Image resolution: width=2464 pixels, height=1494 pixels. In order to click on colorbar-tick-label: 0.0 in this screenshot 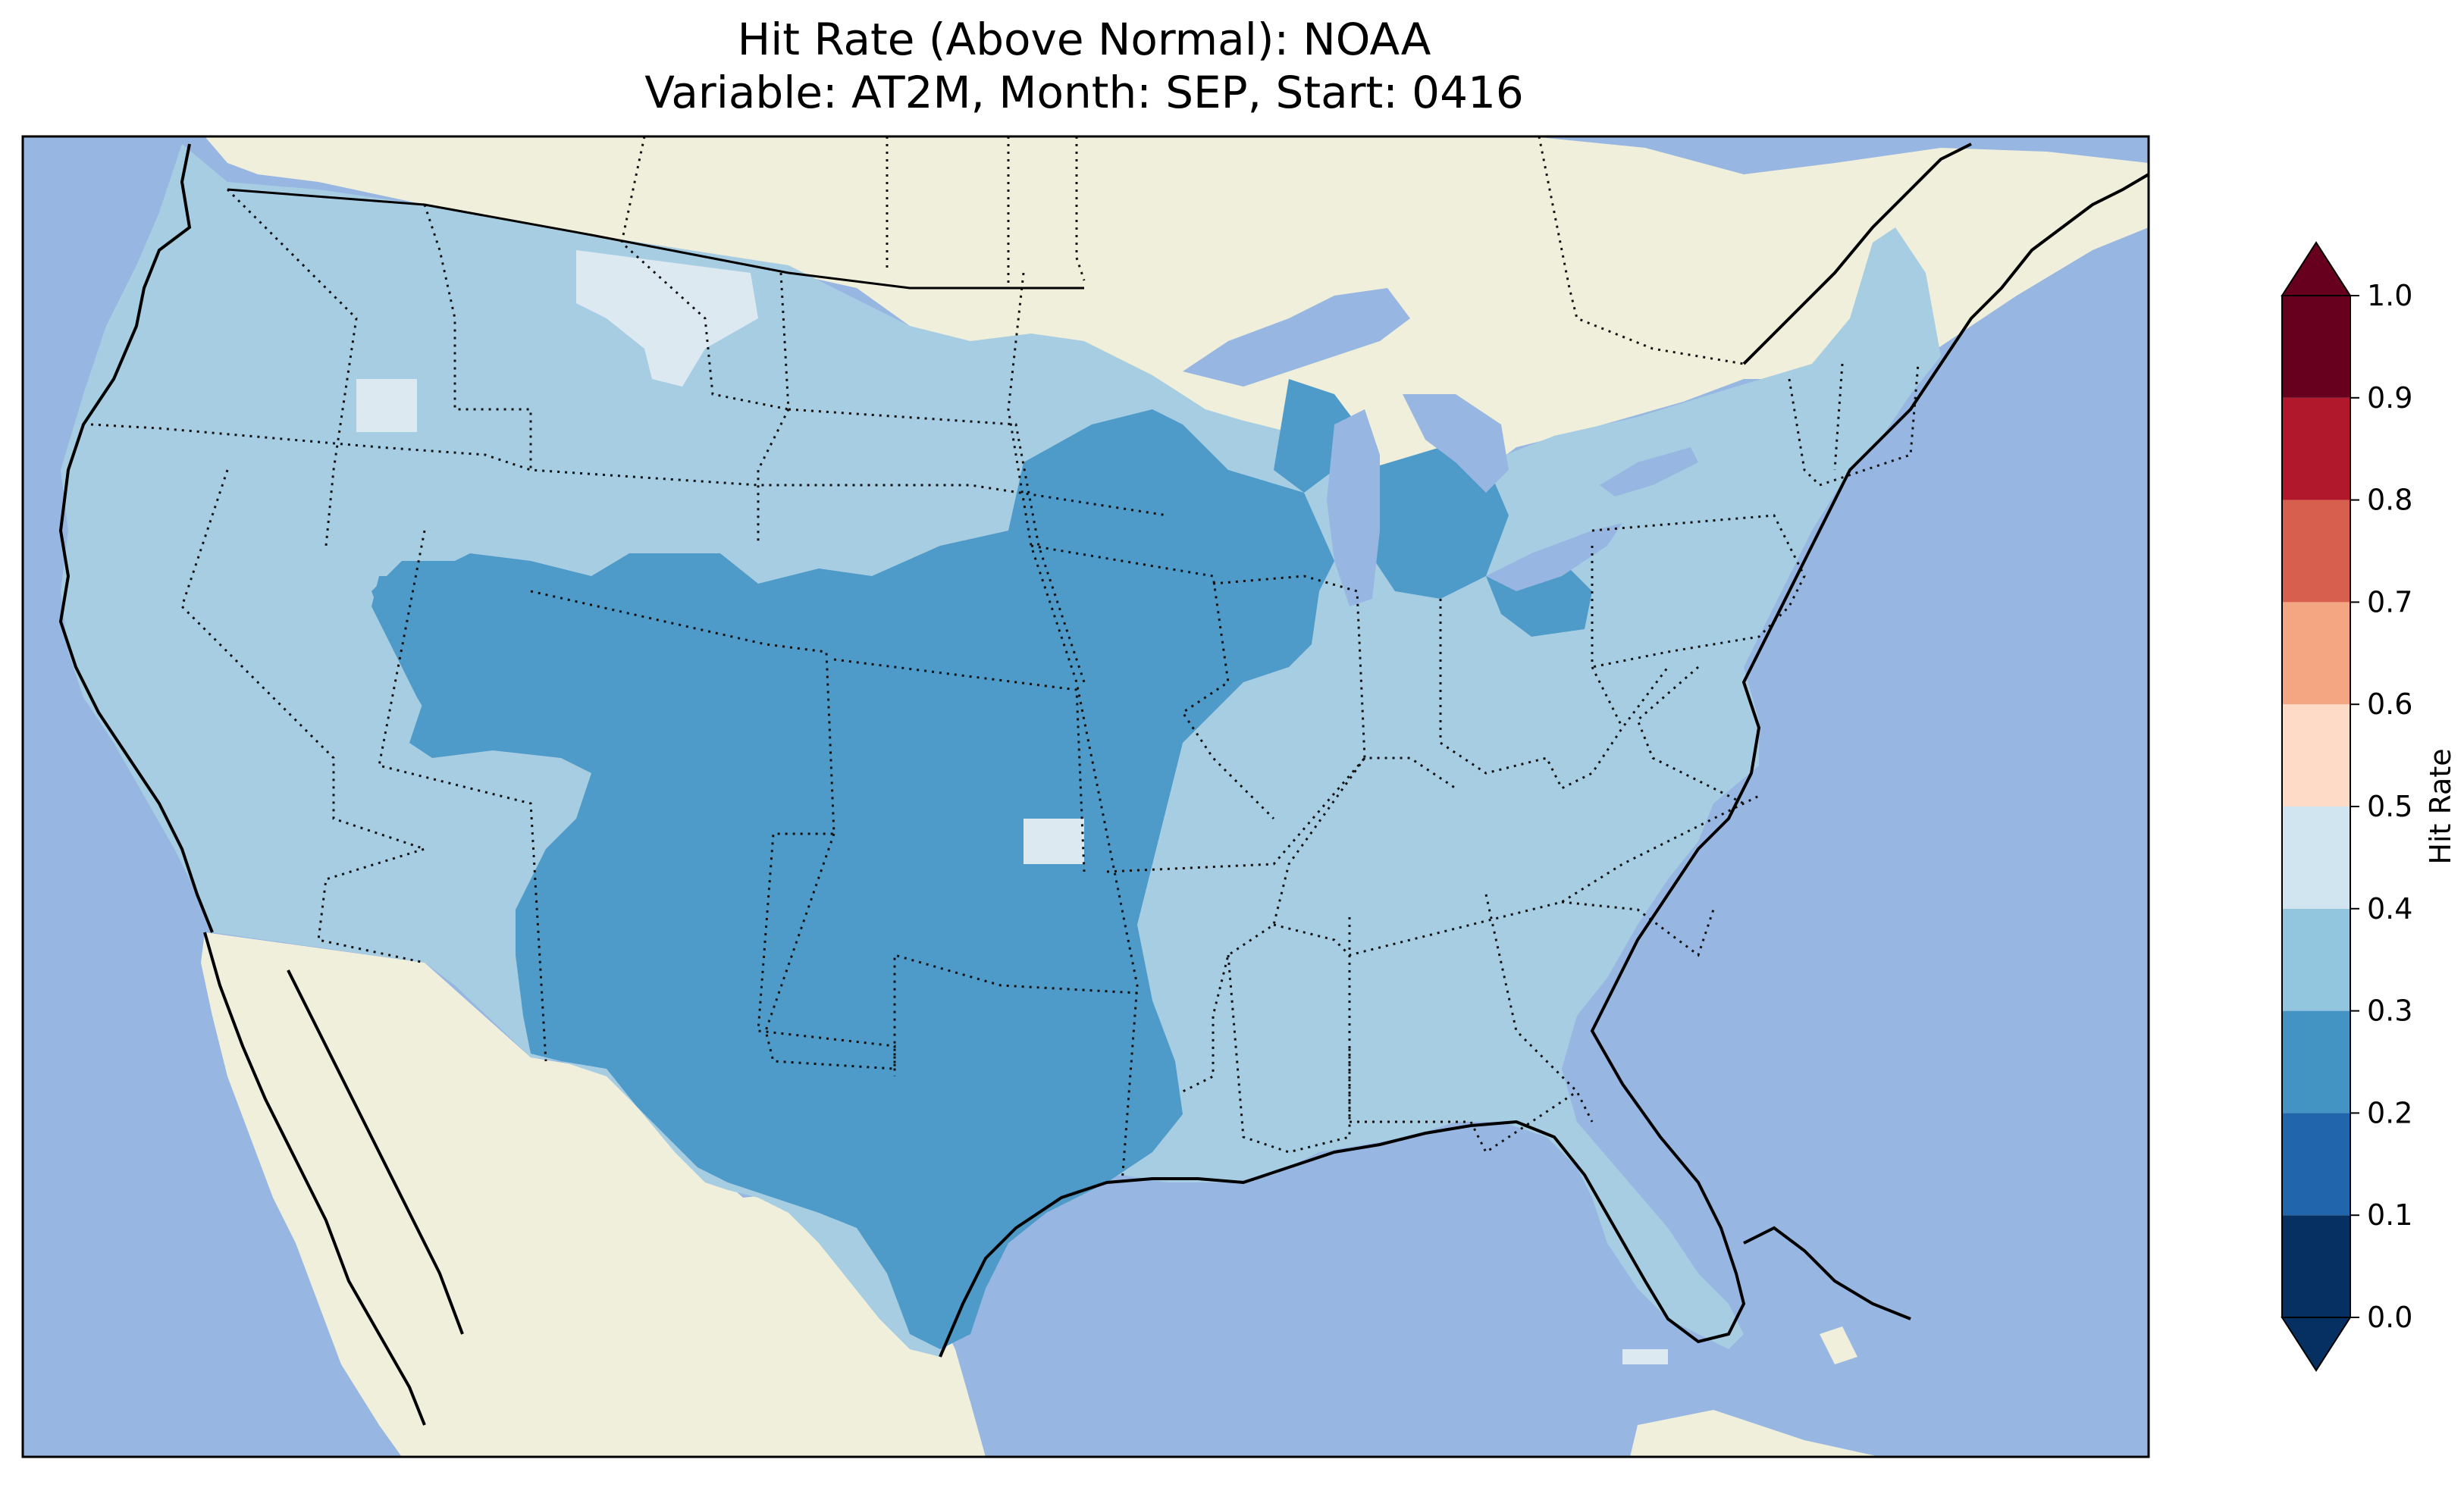, I will do `click(2390, 1317)`.